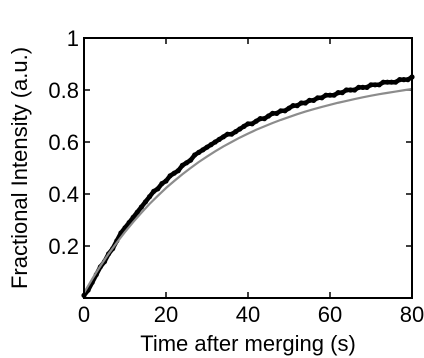 This screenshot has height=358, width=424. Describe the element at coordinates (330, 314) in the screenshot. I see `x-tick-label: 60` at that location.